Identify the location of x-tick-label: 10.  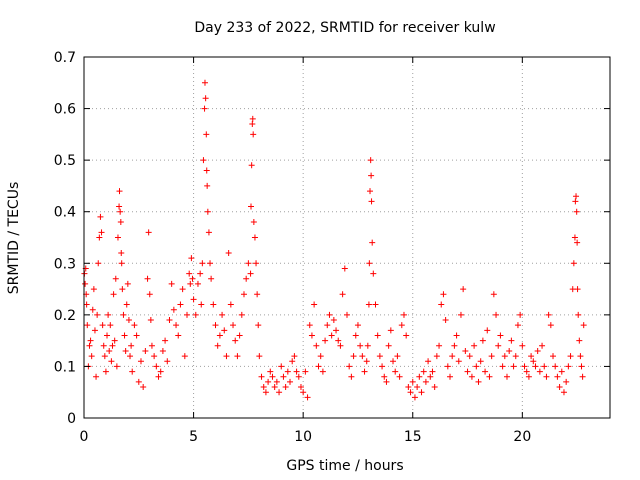
(303, 437).